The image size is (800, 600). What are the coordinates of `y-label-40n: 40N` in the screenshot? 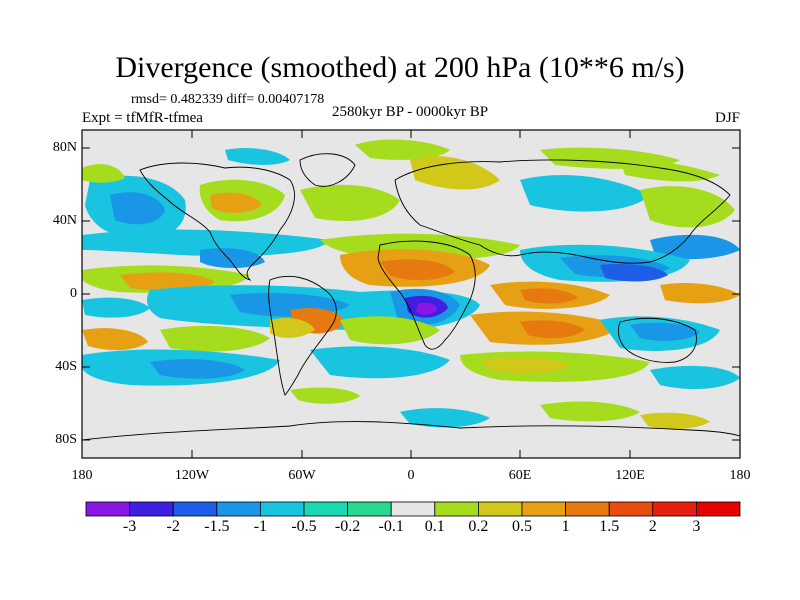 It's located at (64, 220).